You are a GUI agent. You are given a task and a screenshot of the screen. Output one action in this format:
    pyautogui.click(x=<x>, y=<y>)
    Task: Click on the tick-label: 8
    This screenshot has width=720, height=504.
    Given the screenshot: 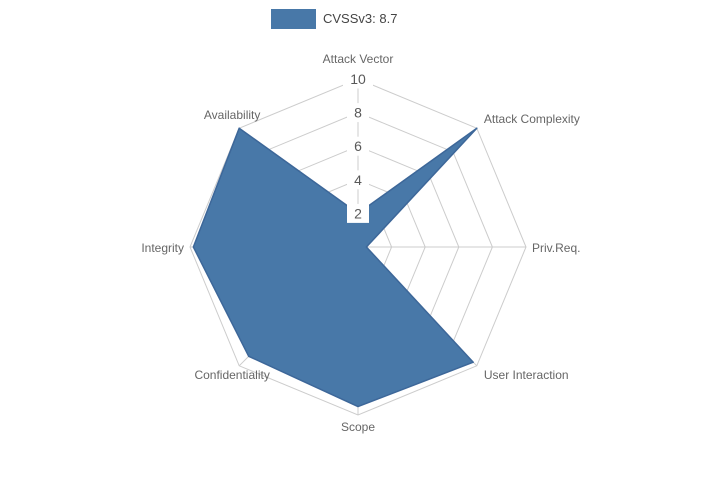 What is the action you would take?
    pyautogui.click(x=358, y=113)
    